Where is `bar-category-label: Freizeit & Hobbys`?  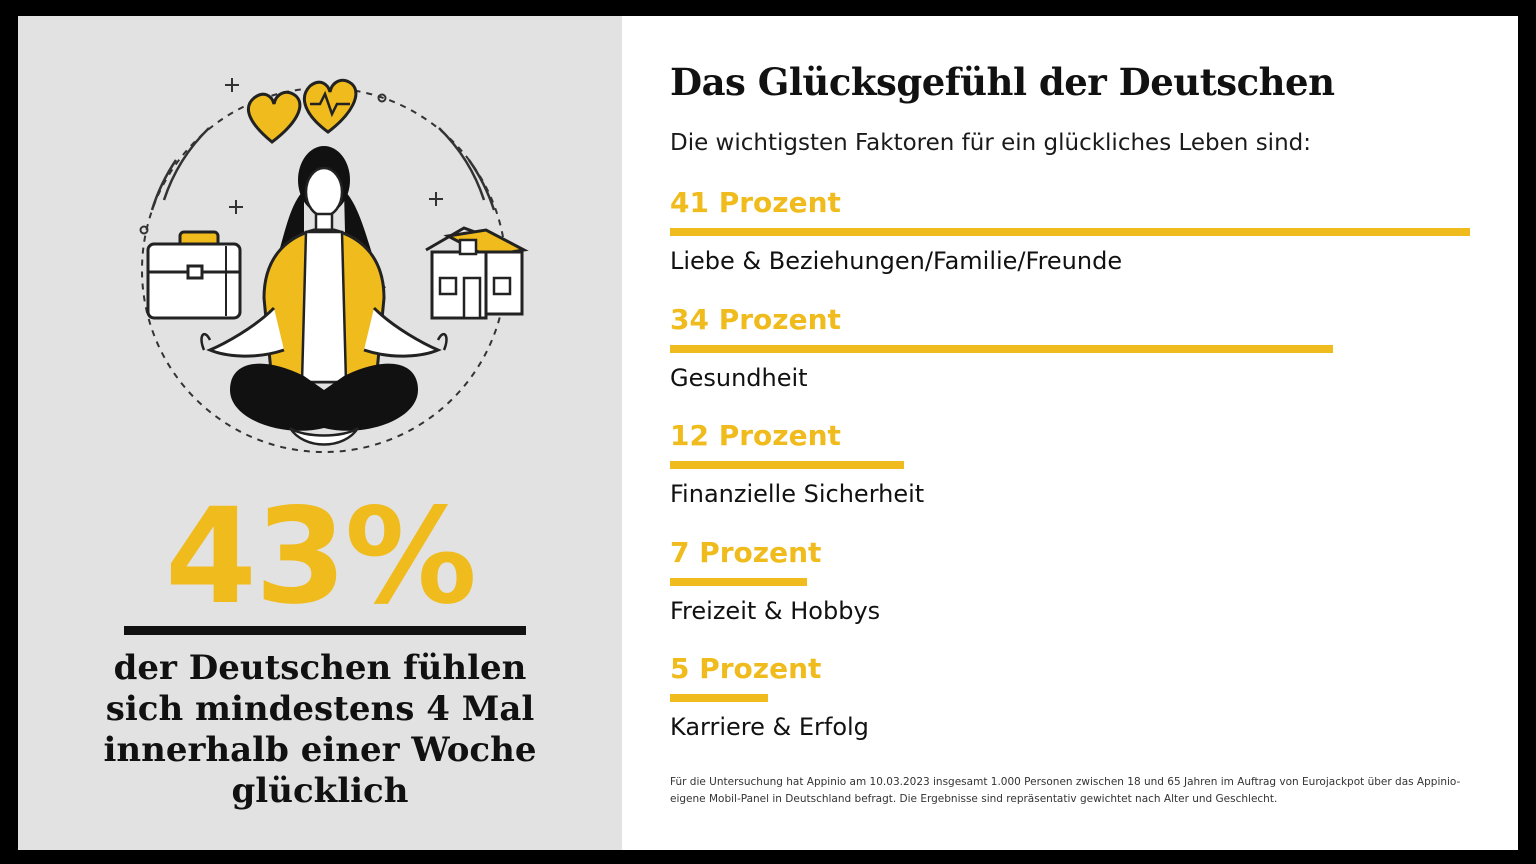 bar-category-label: Freizeit & Hobbys is located at coordinates (775, 610).